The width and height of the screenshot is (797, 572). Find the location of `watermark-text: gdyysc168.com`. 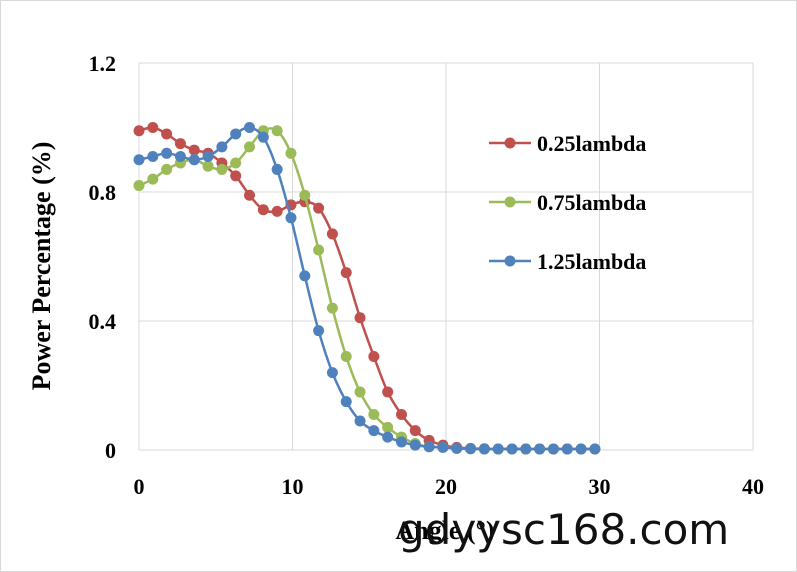

watermark-text: gdyysc168.com is located at coordinates (564, 529).